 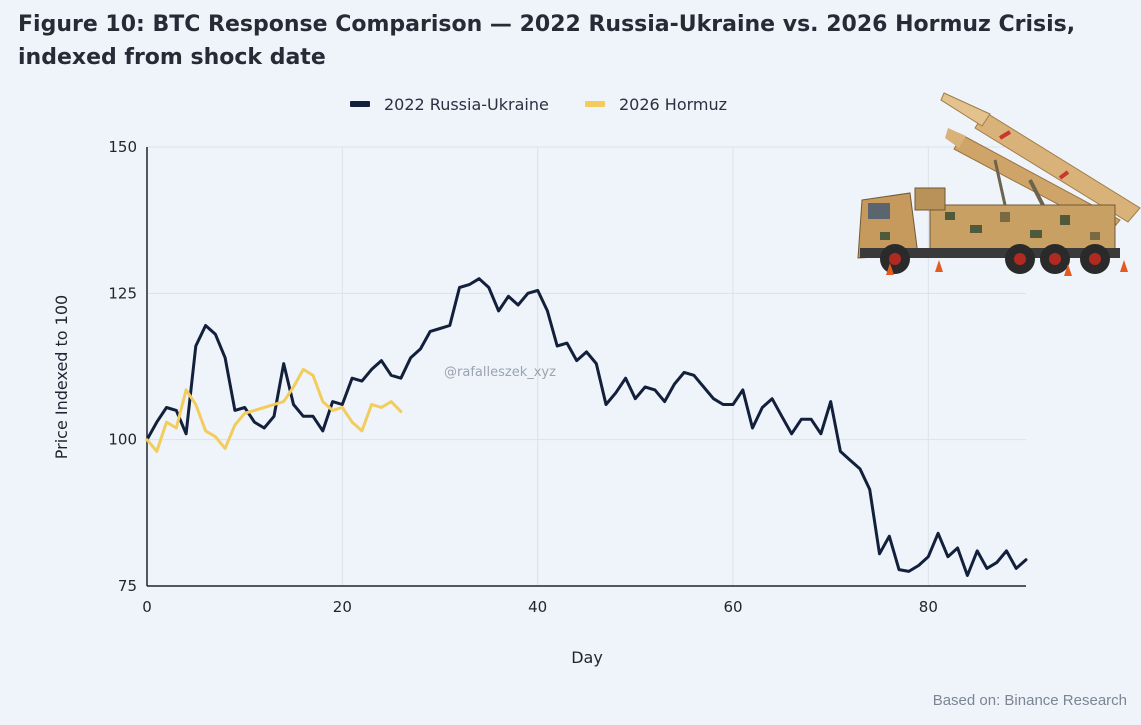 I want to click on watermark: @rafalleszek_xyz, so click(x=500, y=372).